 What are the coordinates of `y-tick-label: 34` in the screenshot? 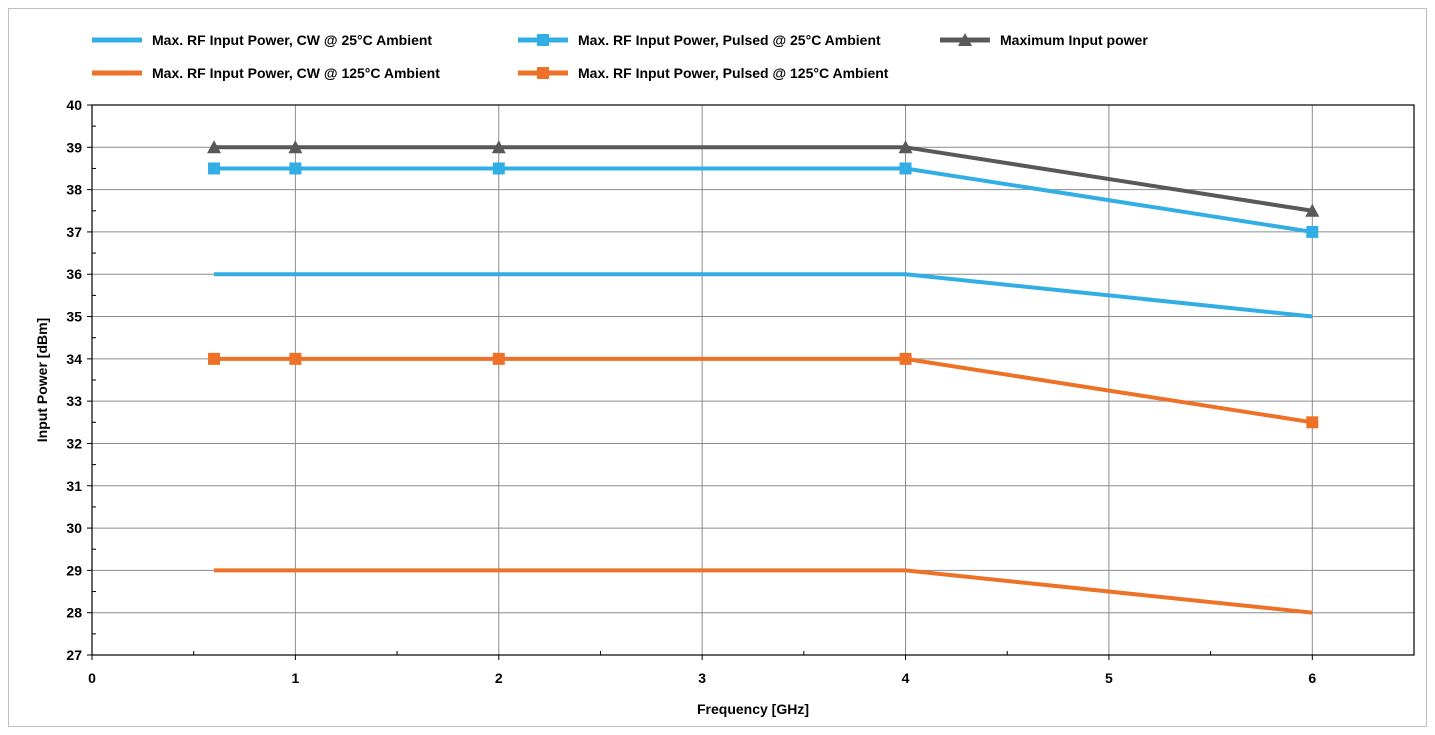 It's located at (74, 359).